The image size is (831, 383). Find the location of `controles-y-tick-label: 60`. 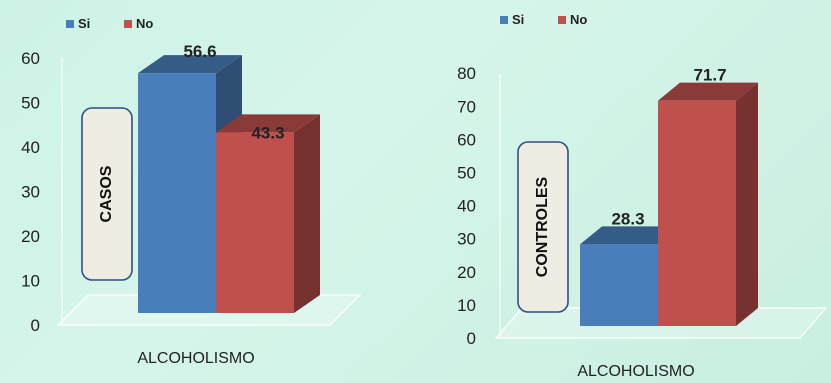

controles-y-tick-label: 60 is located at coordinates (466, 139).